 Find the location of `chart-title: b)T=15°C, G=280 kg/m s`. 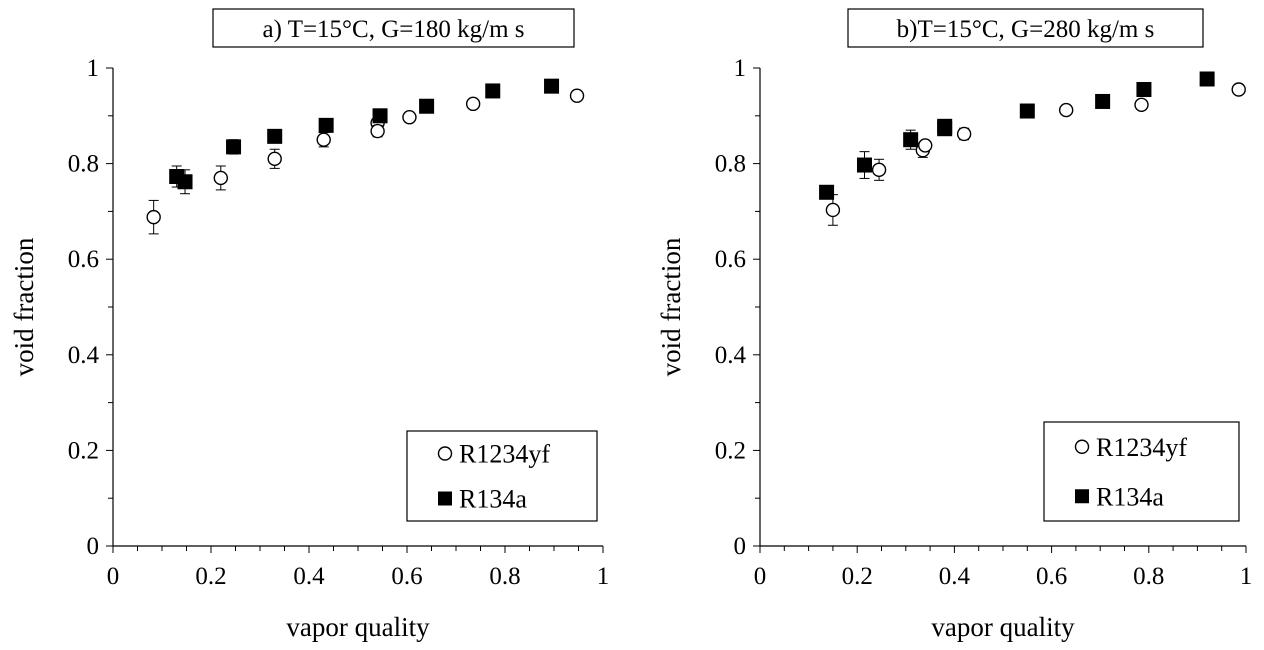

chart-title: b)T=15°C, G=280 kg/m s is located at coordinates (1026, 29).